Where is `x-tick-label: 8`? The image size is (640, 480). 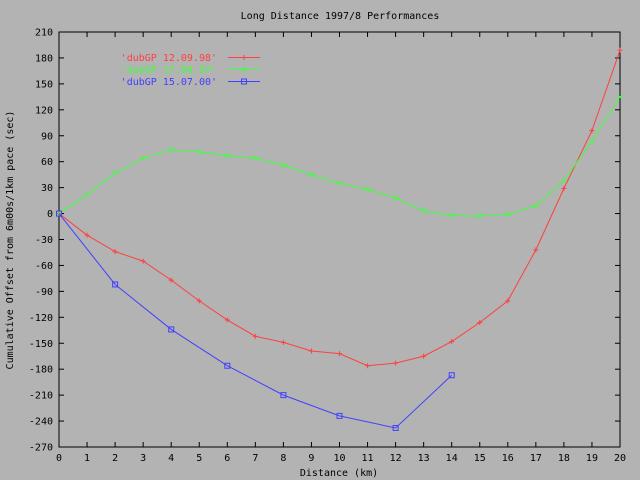
x-tick-label: 8 is located at coordinates (283, 458).